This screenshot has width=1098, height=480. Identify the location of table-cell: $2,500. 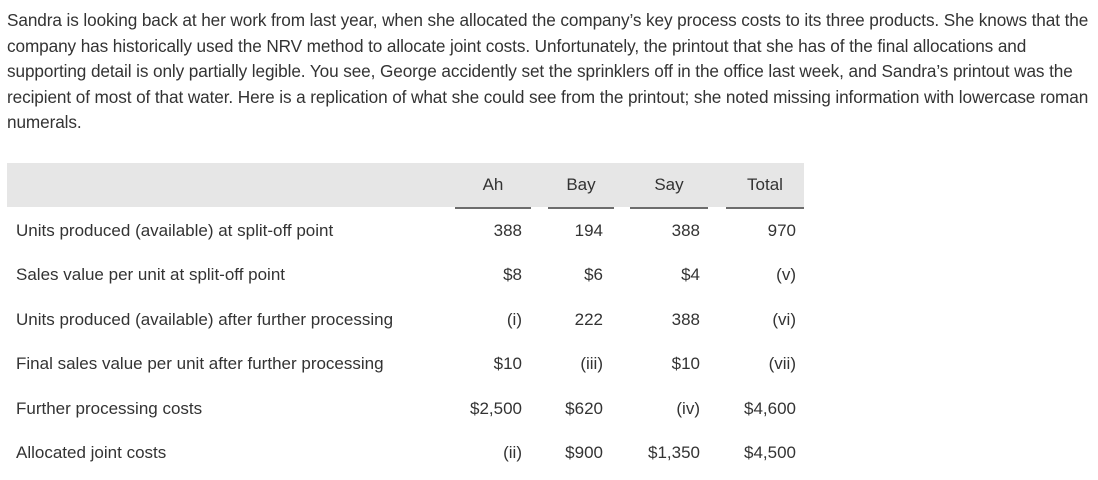
(496, 408).